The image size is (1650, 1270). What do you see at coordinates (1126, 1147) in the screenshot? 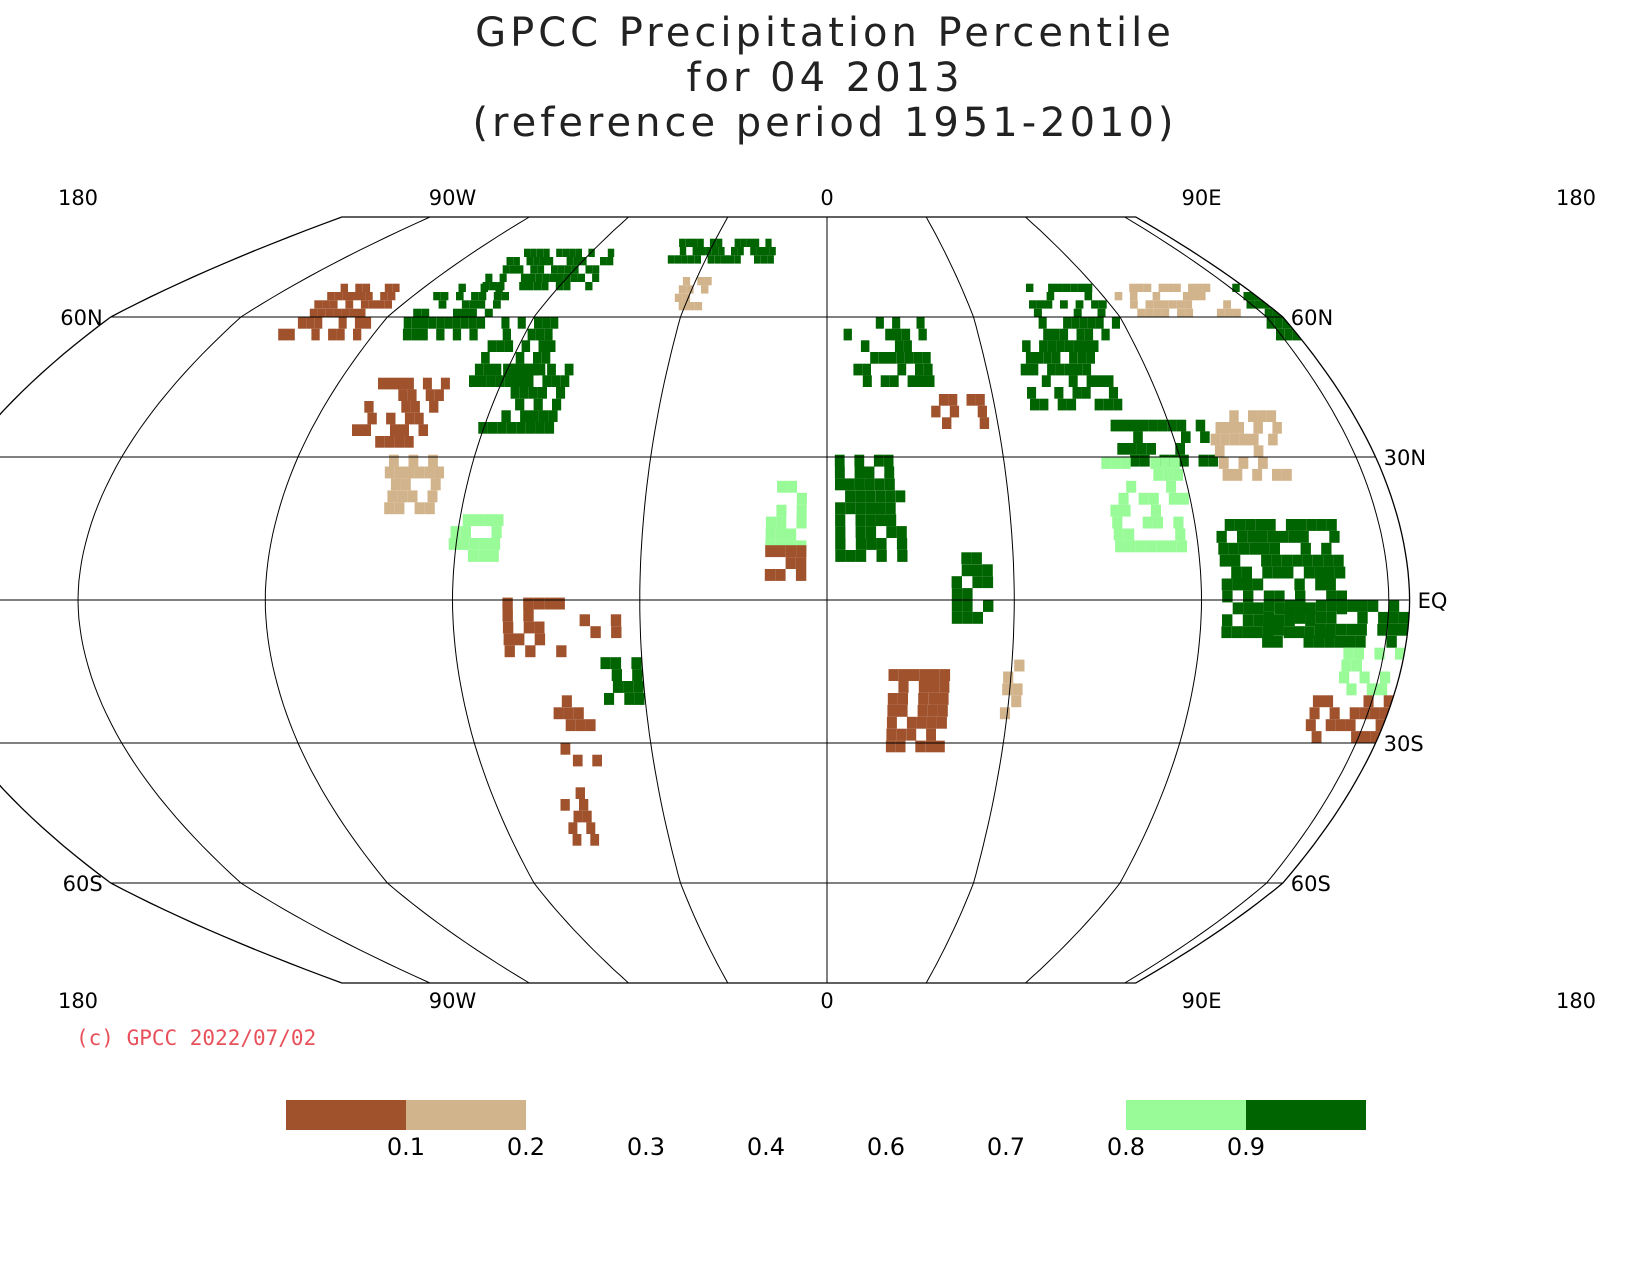
I see `legend-tick-label: 0.8` at bounding box center [1126, 1147].